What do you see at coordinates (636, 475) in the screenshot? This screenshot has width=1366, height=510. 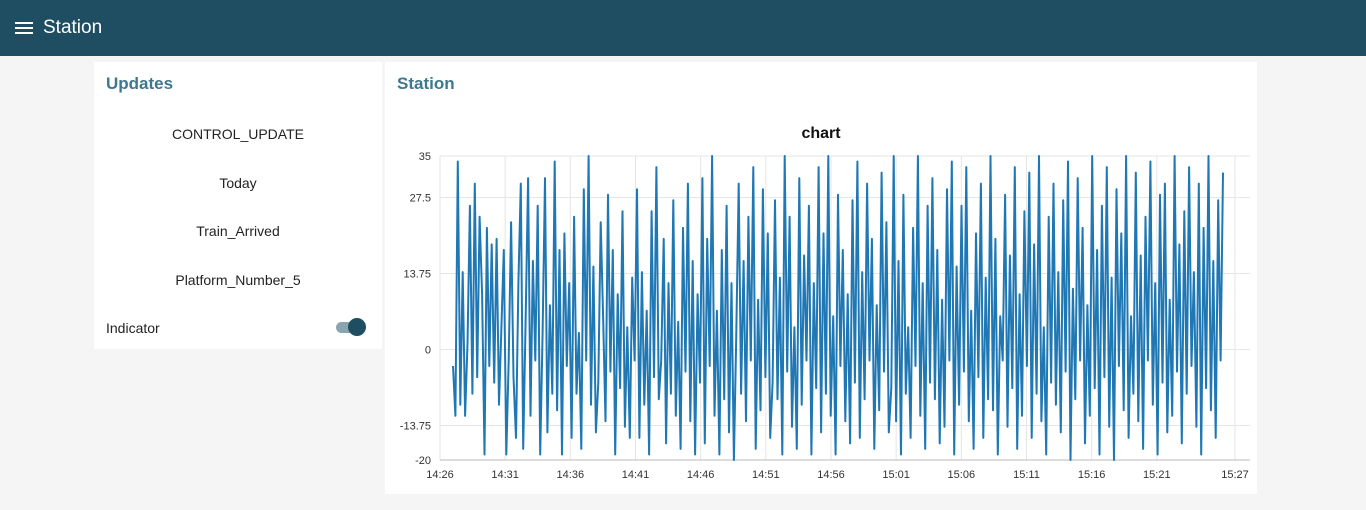 I see `x-tick-label: 14:41` at bounding box center [636, 475].